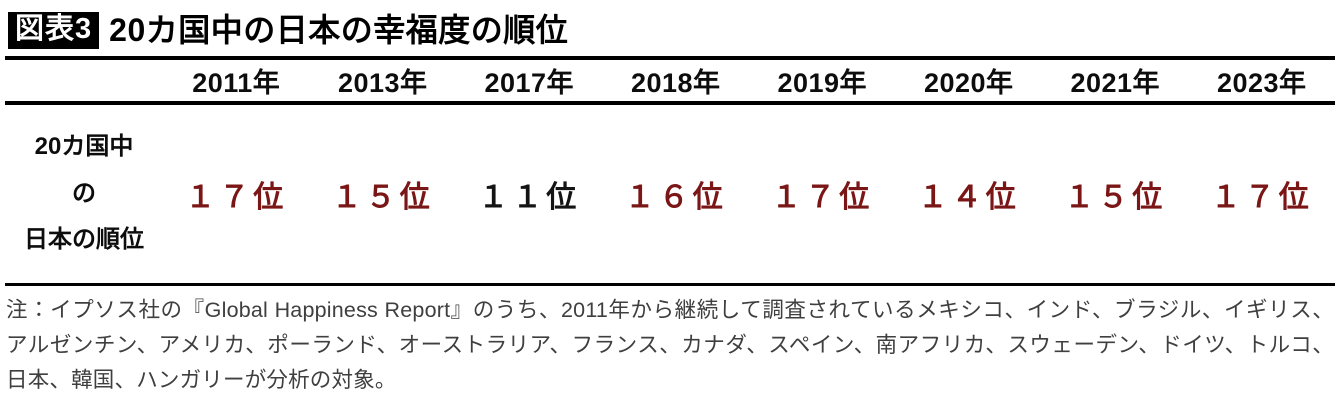  What do you see at coordinates (529, 197) in the screenshot?
I see `rank-value-2017: １１位` at bounding box center [529, 197].